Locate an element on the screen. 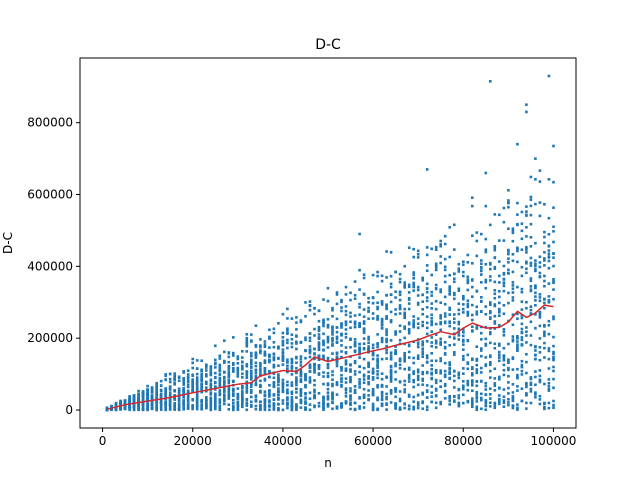 The image size is (640, 484). x-tick-label: 100000 is located at coordinates (554, 441).